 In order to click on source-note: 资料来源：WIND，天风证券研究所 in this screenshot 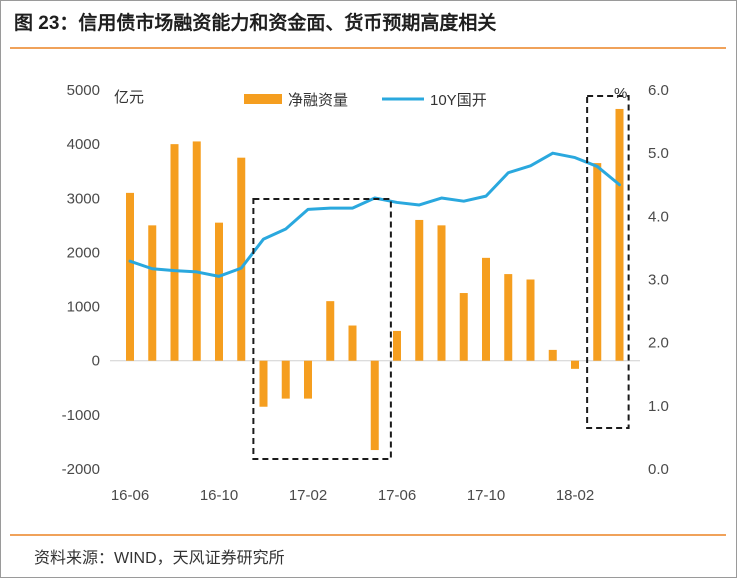, I will do `click(159, 558)`.